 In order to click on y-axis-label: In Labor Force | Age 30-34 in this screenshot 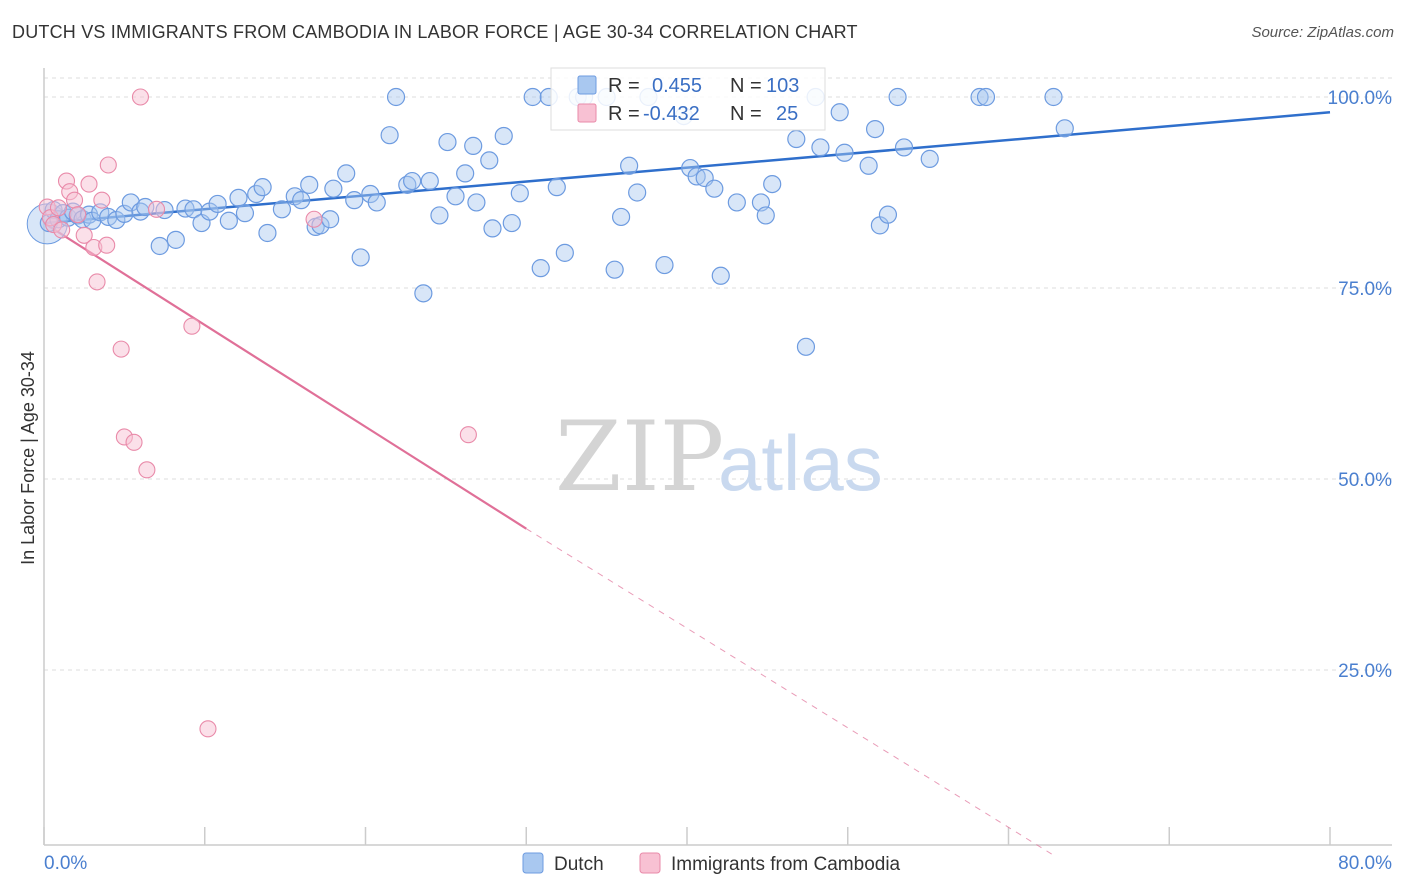, I will do `click(28, 458)`.